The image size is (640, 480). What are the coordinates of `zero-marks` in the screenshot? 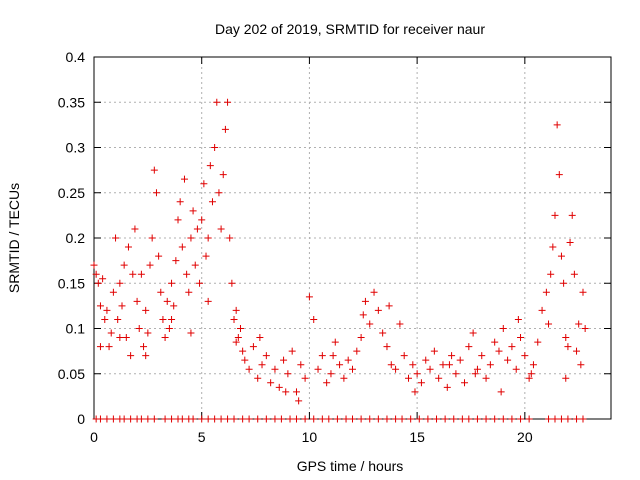 It's located at (339, 419).